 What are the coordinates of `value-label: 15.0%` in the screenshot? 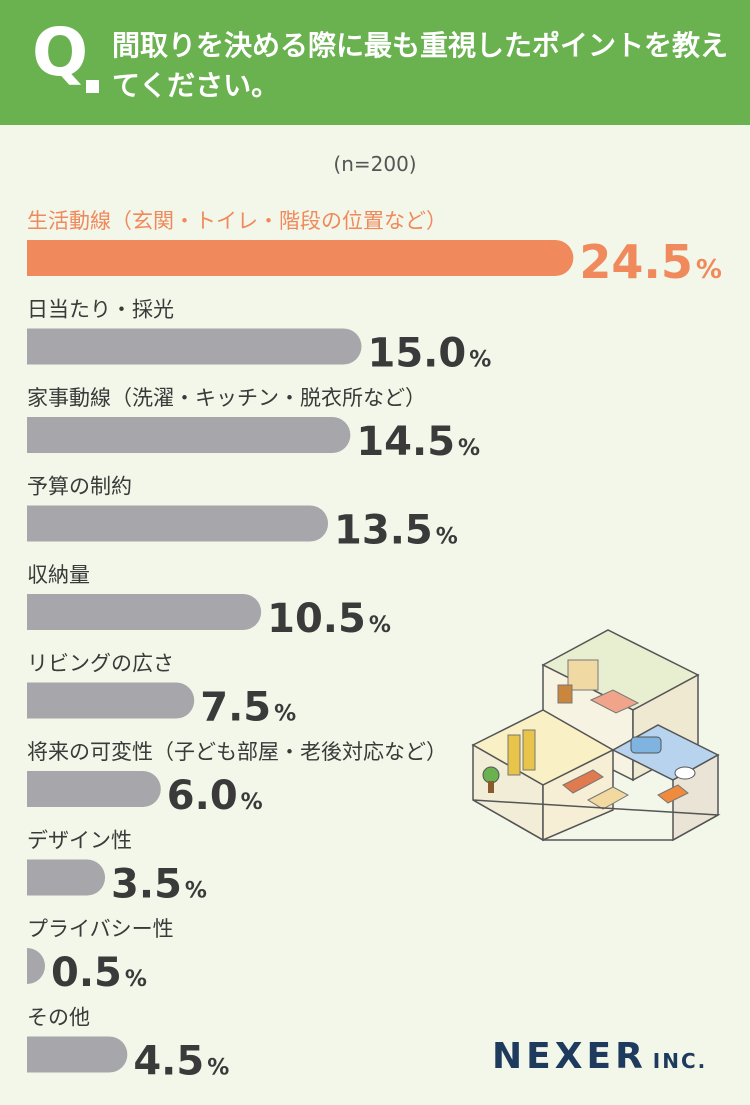 It's located at (430, 354).